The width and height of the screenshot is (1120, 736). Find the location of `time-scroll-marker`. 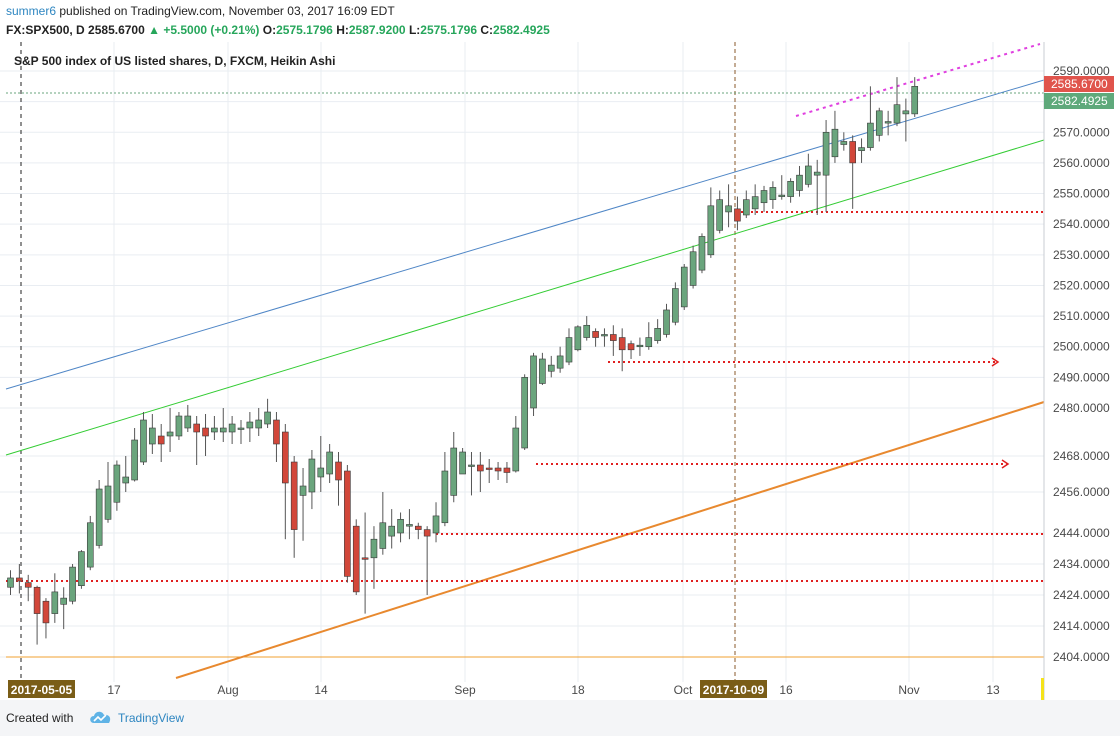

time-scroll-marker is located at coordinates (1042, 689).